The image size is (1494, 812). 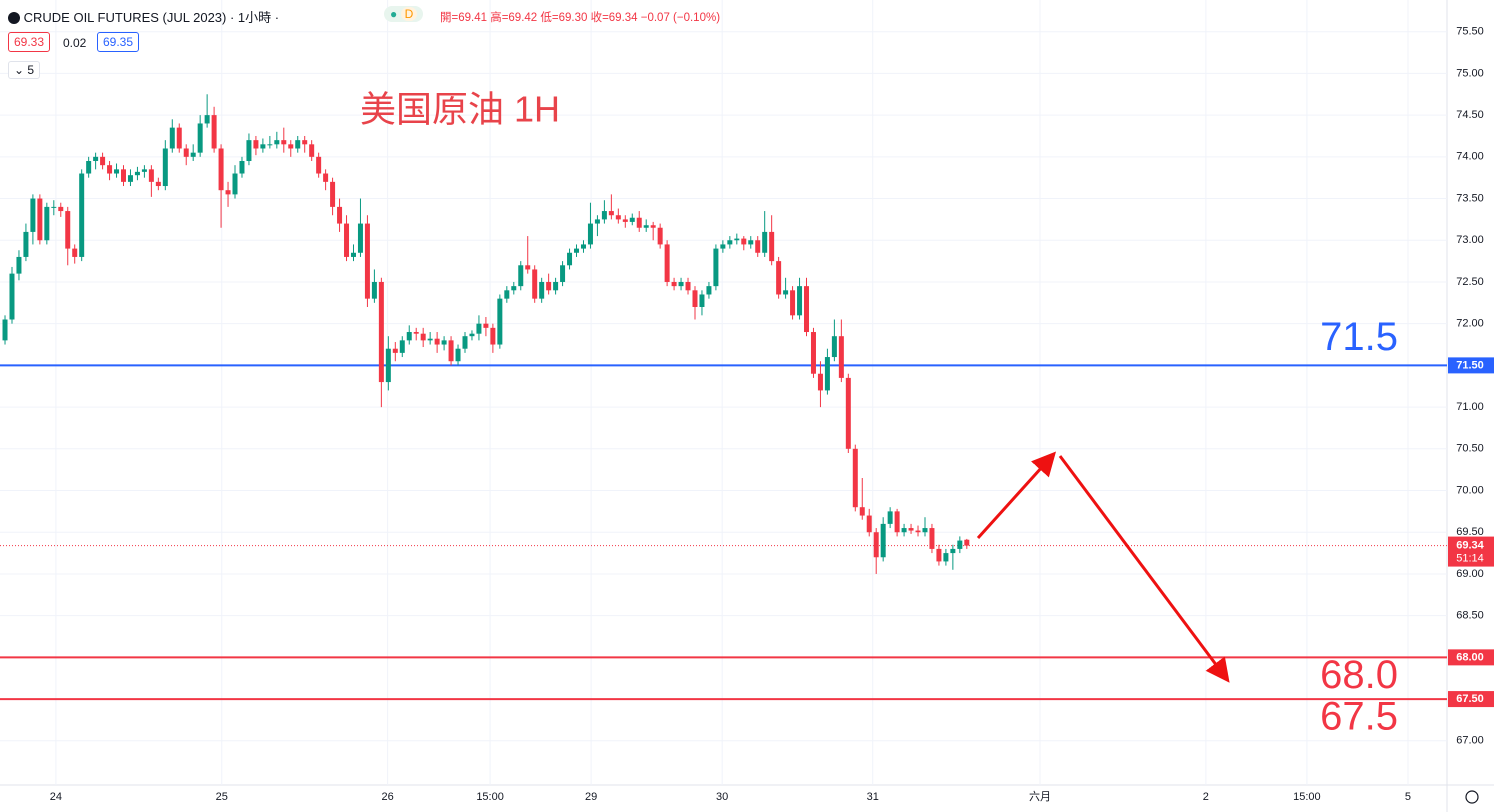 I want to click on level-tag-label: 67.50, so click(x=1470, y=699).